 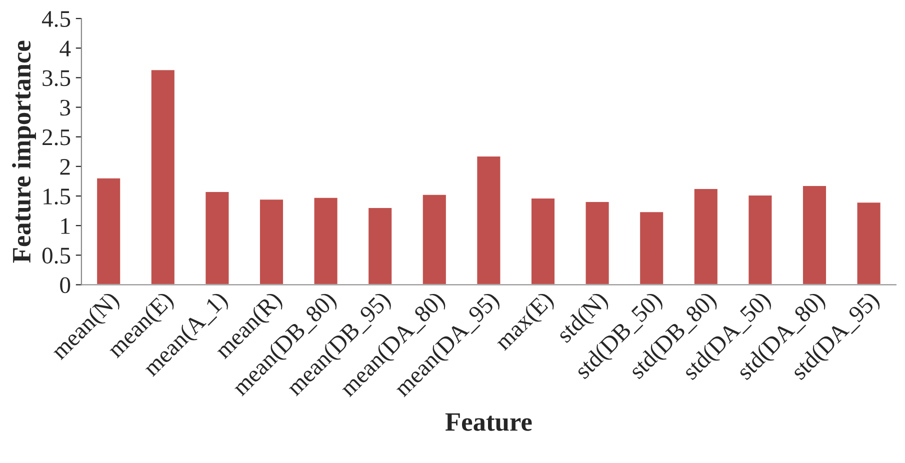 I want to click on y-tick-label: 4, so click(x=65, y=48).